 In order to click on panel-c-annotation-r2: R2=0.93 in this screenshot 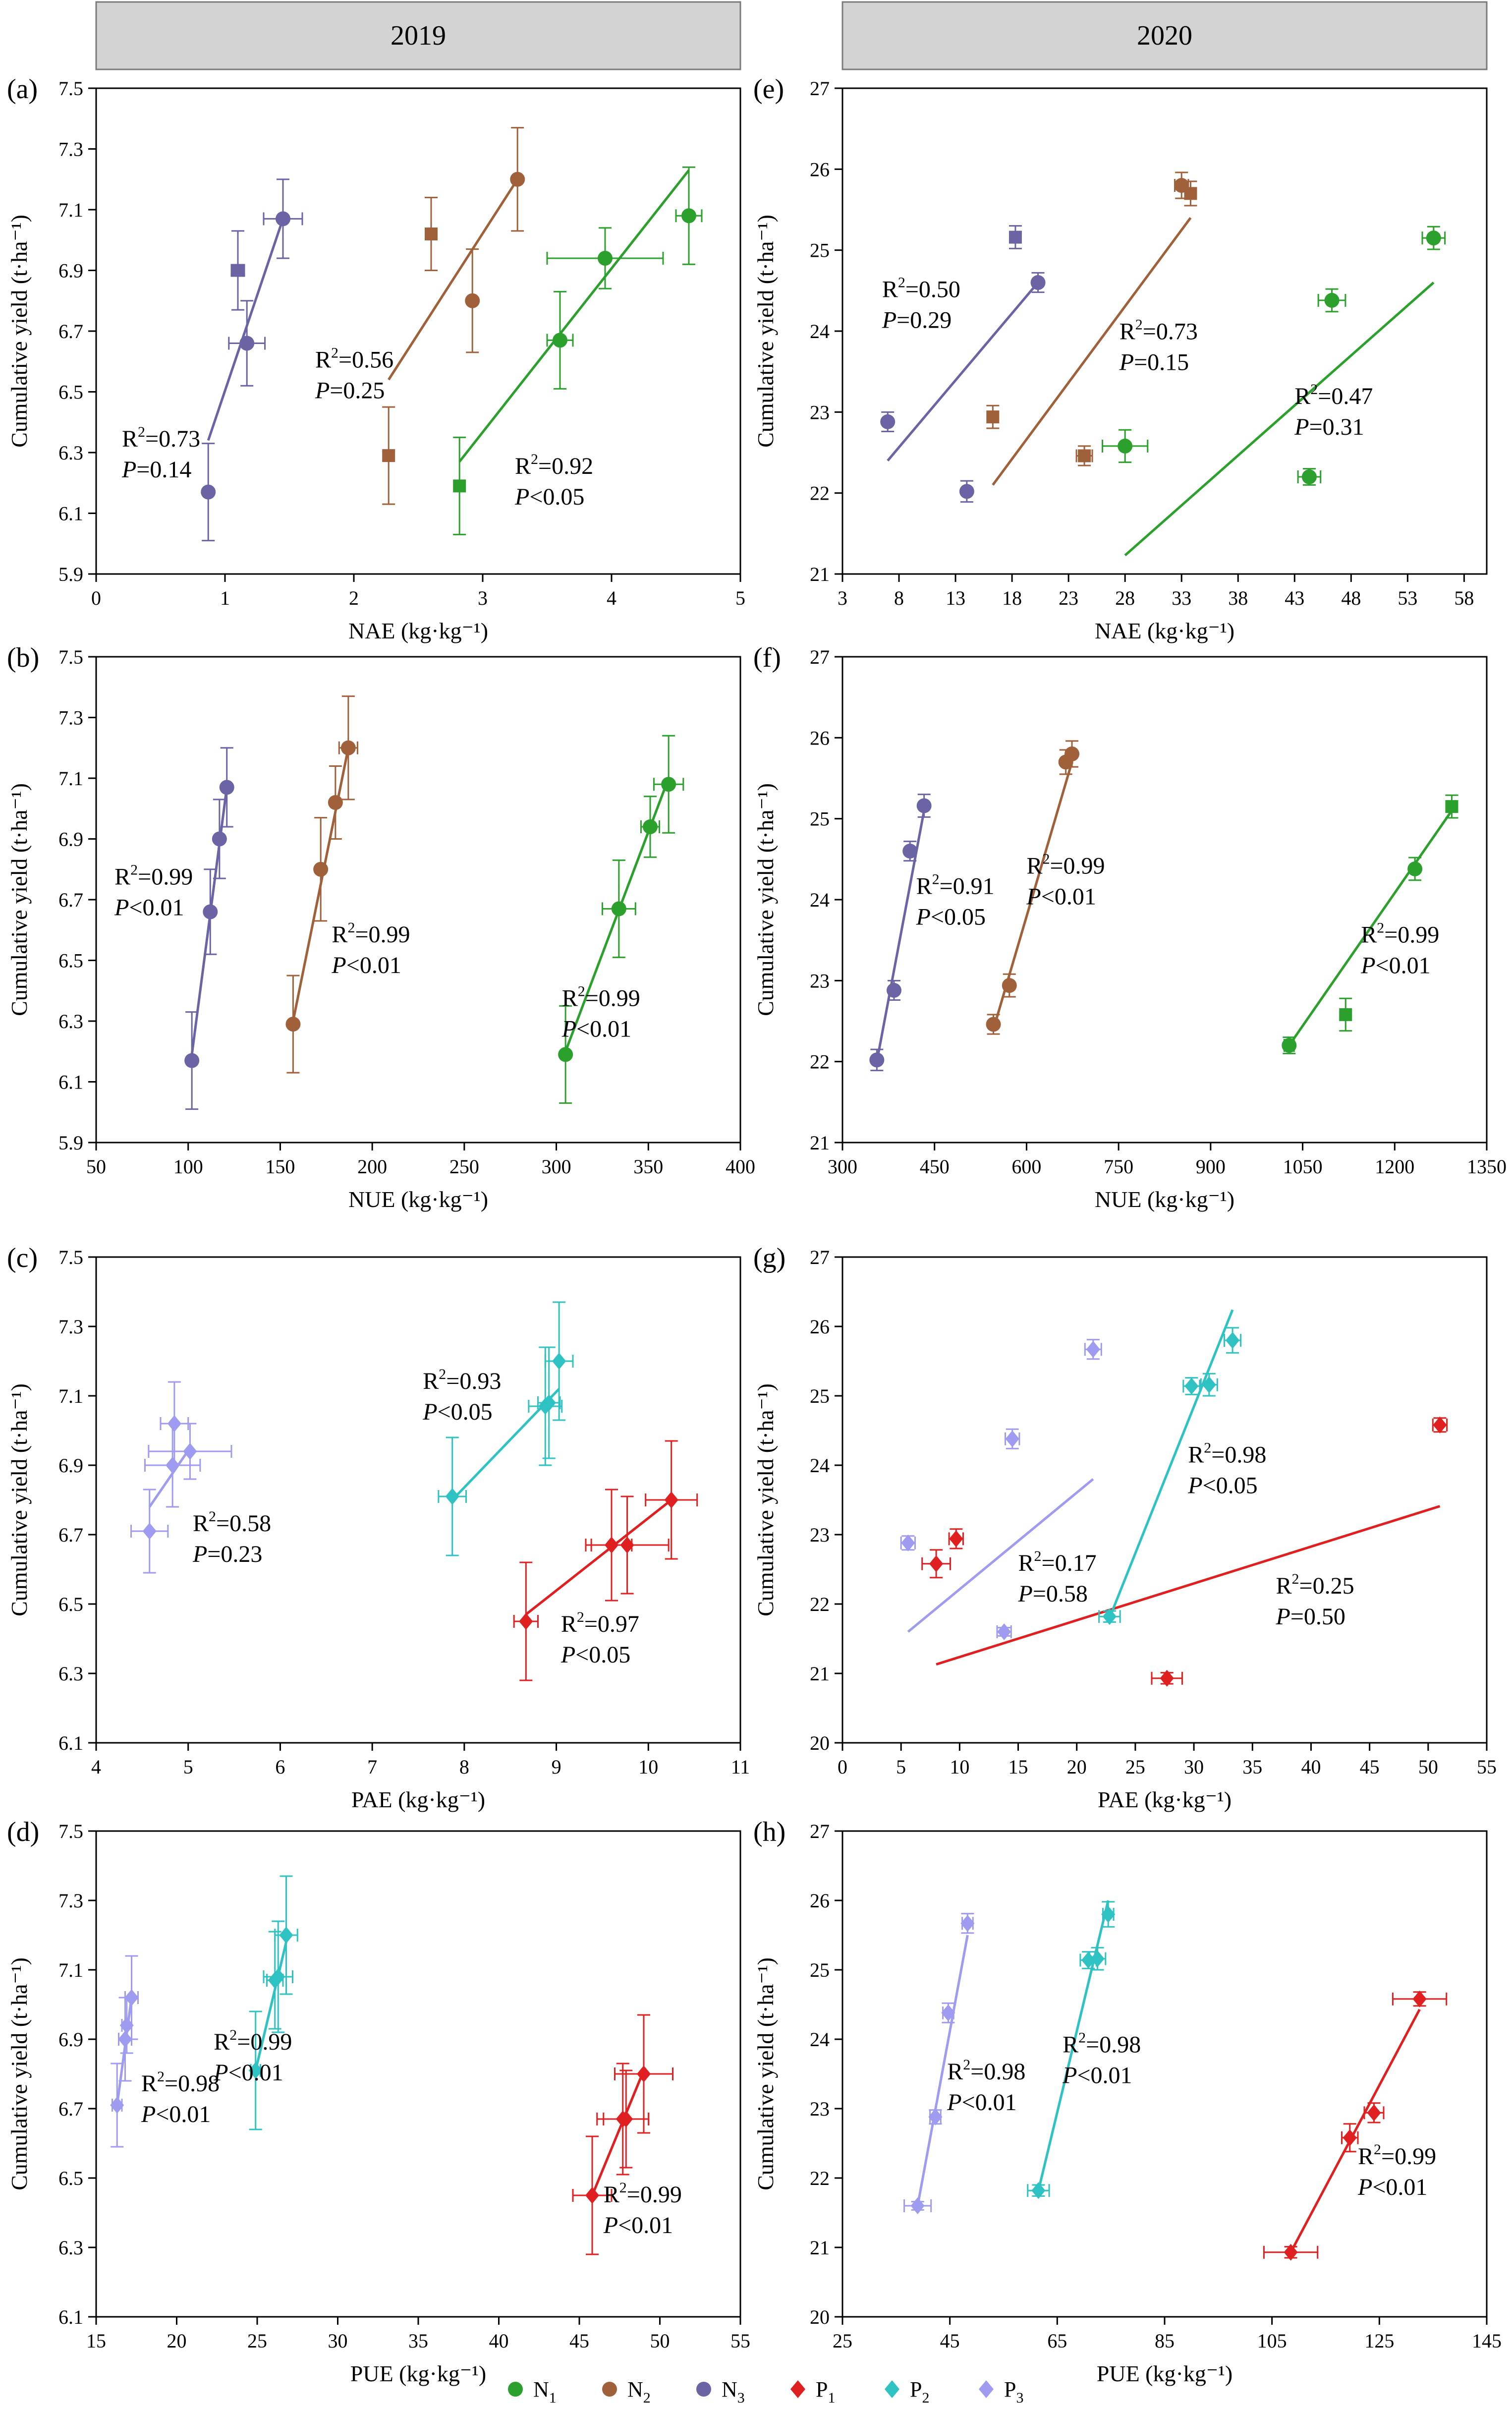, I will do `click(462, 1380)`.